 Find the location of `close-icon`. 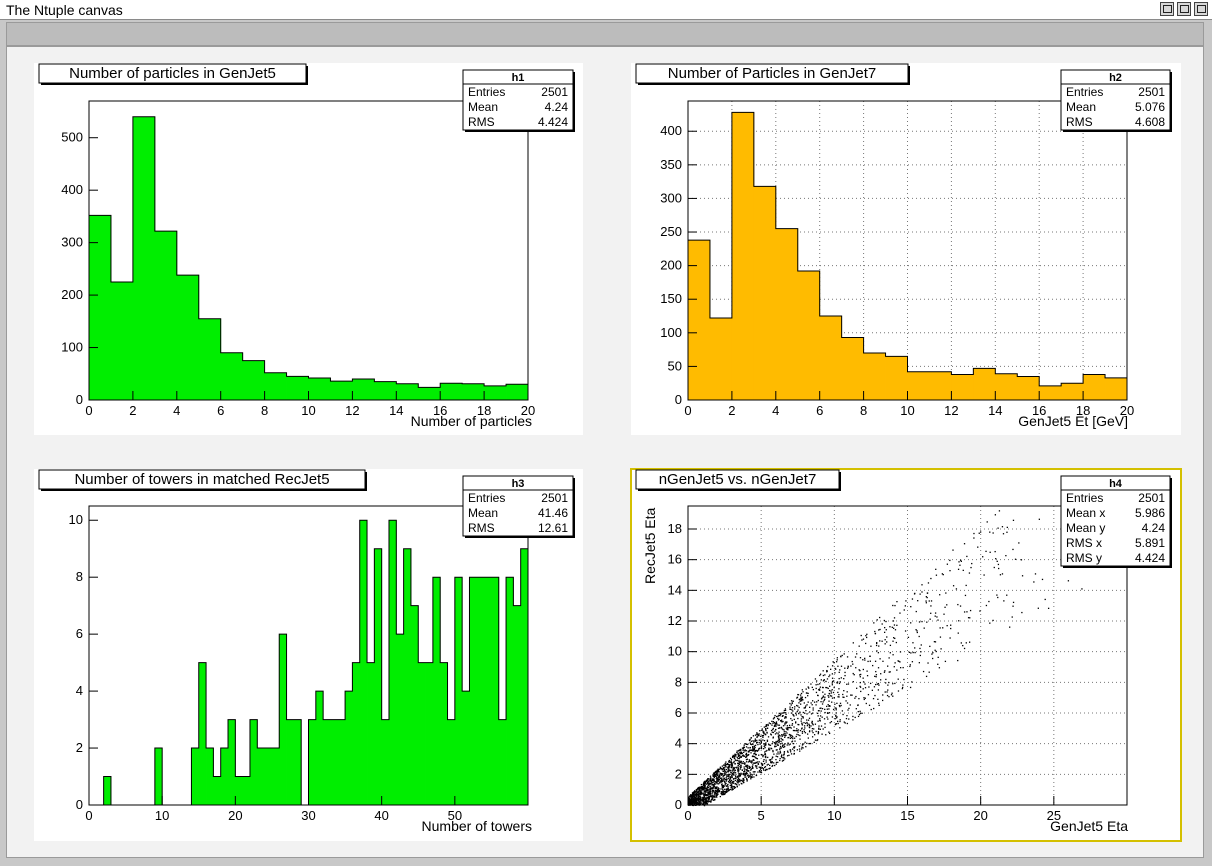

close-icon is located at coordinates (1201, 9).